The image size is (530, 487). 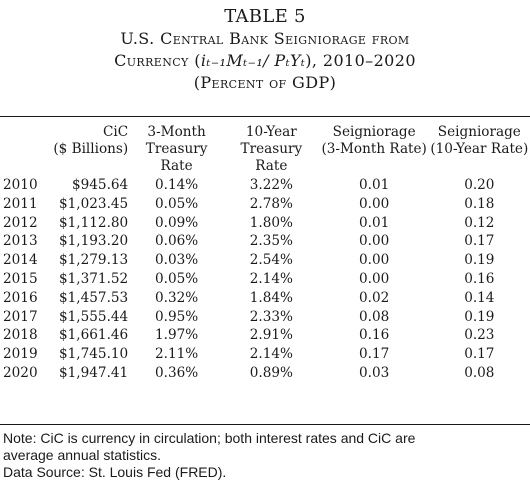 I want to click on table-row: 2016 $1,457.53 0.32% 1.84% 0.02 0.14, so click(x=265, y=298).